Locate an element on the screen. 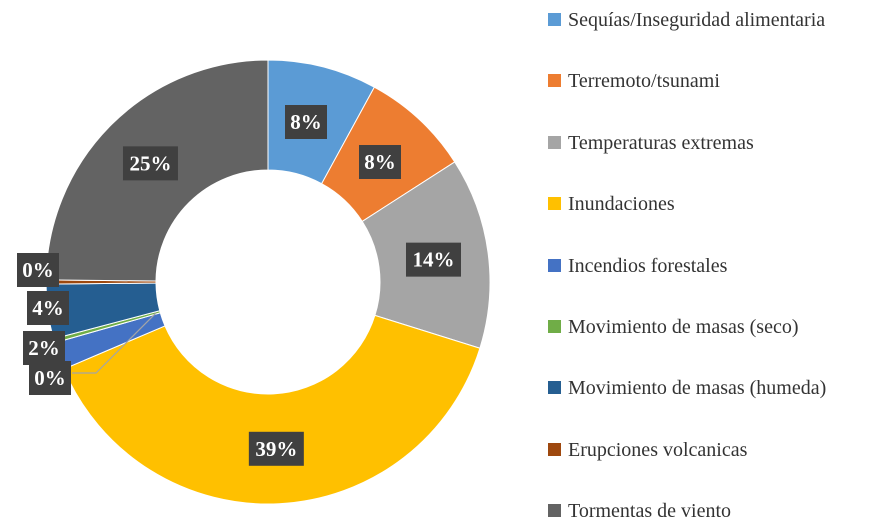 This screenshot has width=879, height=524. legend-label: Incendios forestales is located at coordinates (648, 265).